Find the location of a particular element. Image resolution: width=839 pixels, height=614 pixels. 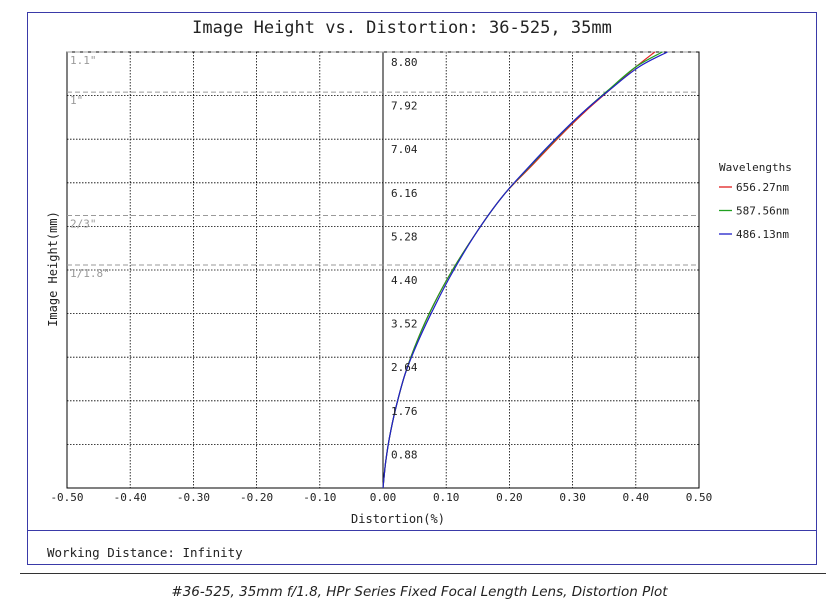

sensor-format-label: 1/1.8" is located at coordinates (90, 273).